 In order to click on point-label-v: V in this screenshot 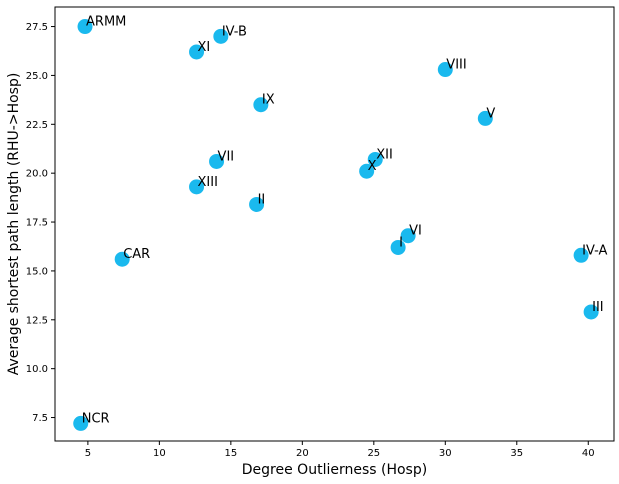, I will do `click(490, 113)`.